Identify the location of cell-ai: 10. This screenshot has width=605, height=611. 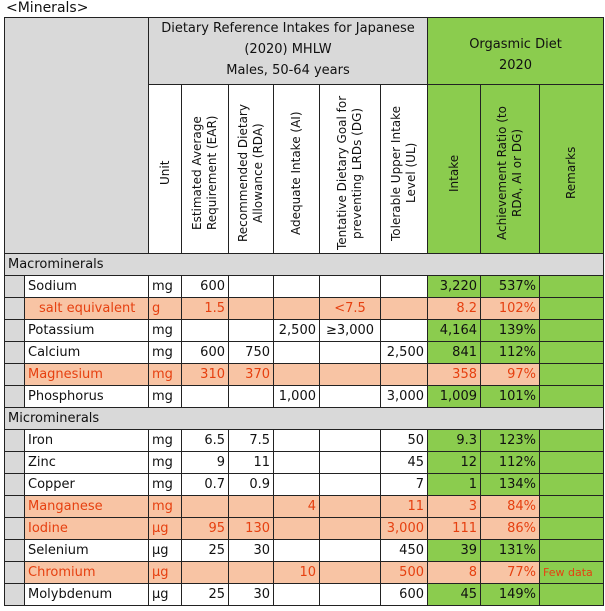
(296, 572).